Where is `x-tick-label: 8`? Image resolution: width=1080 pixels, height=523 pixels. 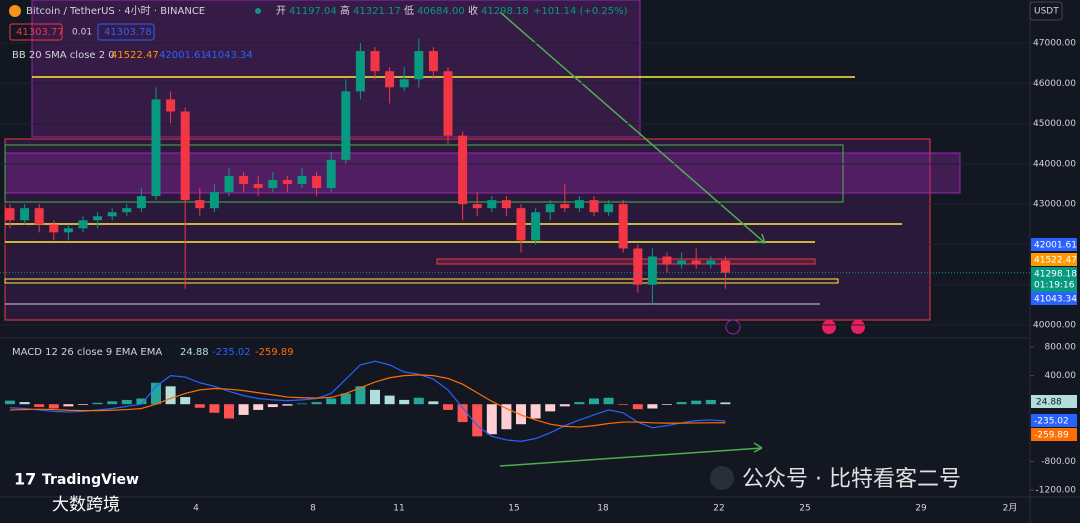 x-tick-label: 8 is located at coordinates (313, 509).